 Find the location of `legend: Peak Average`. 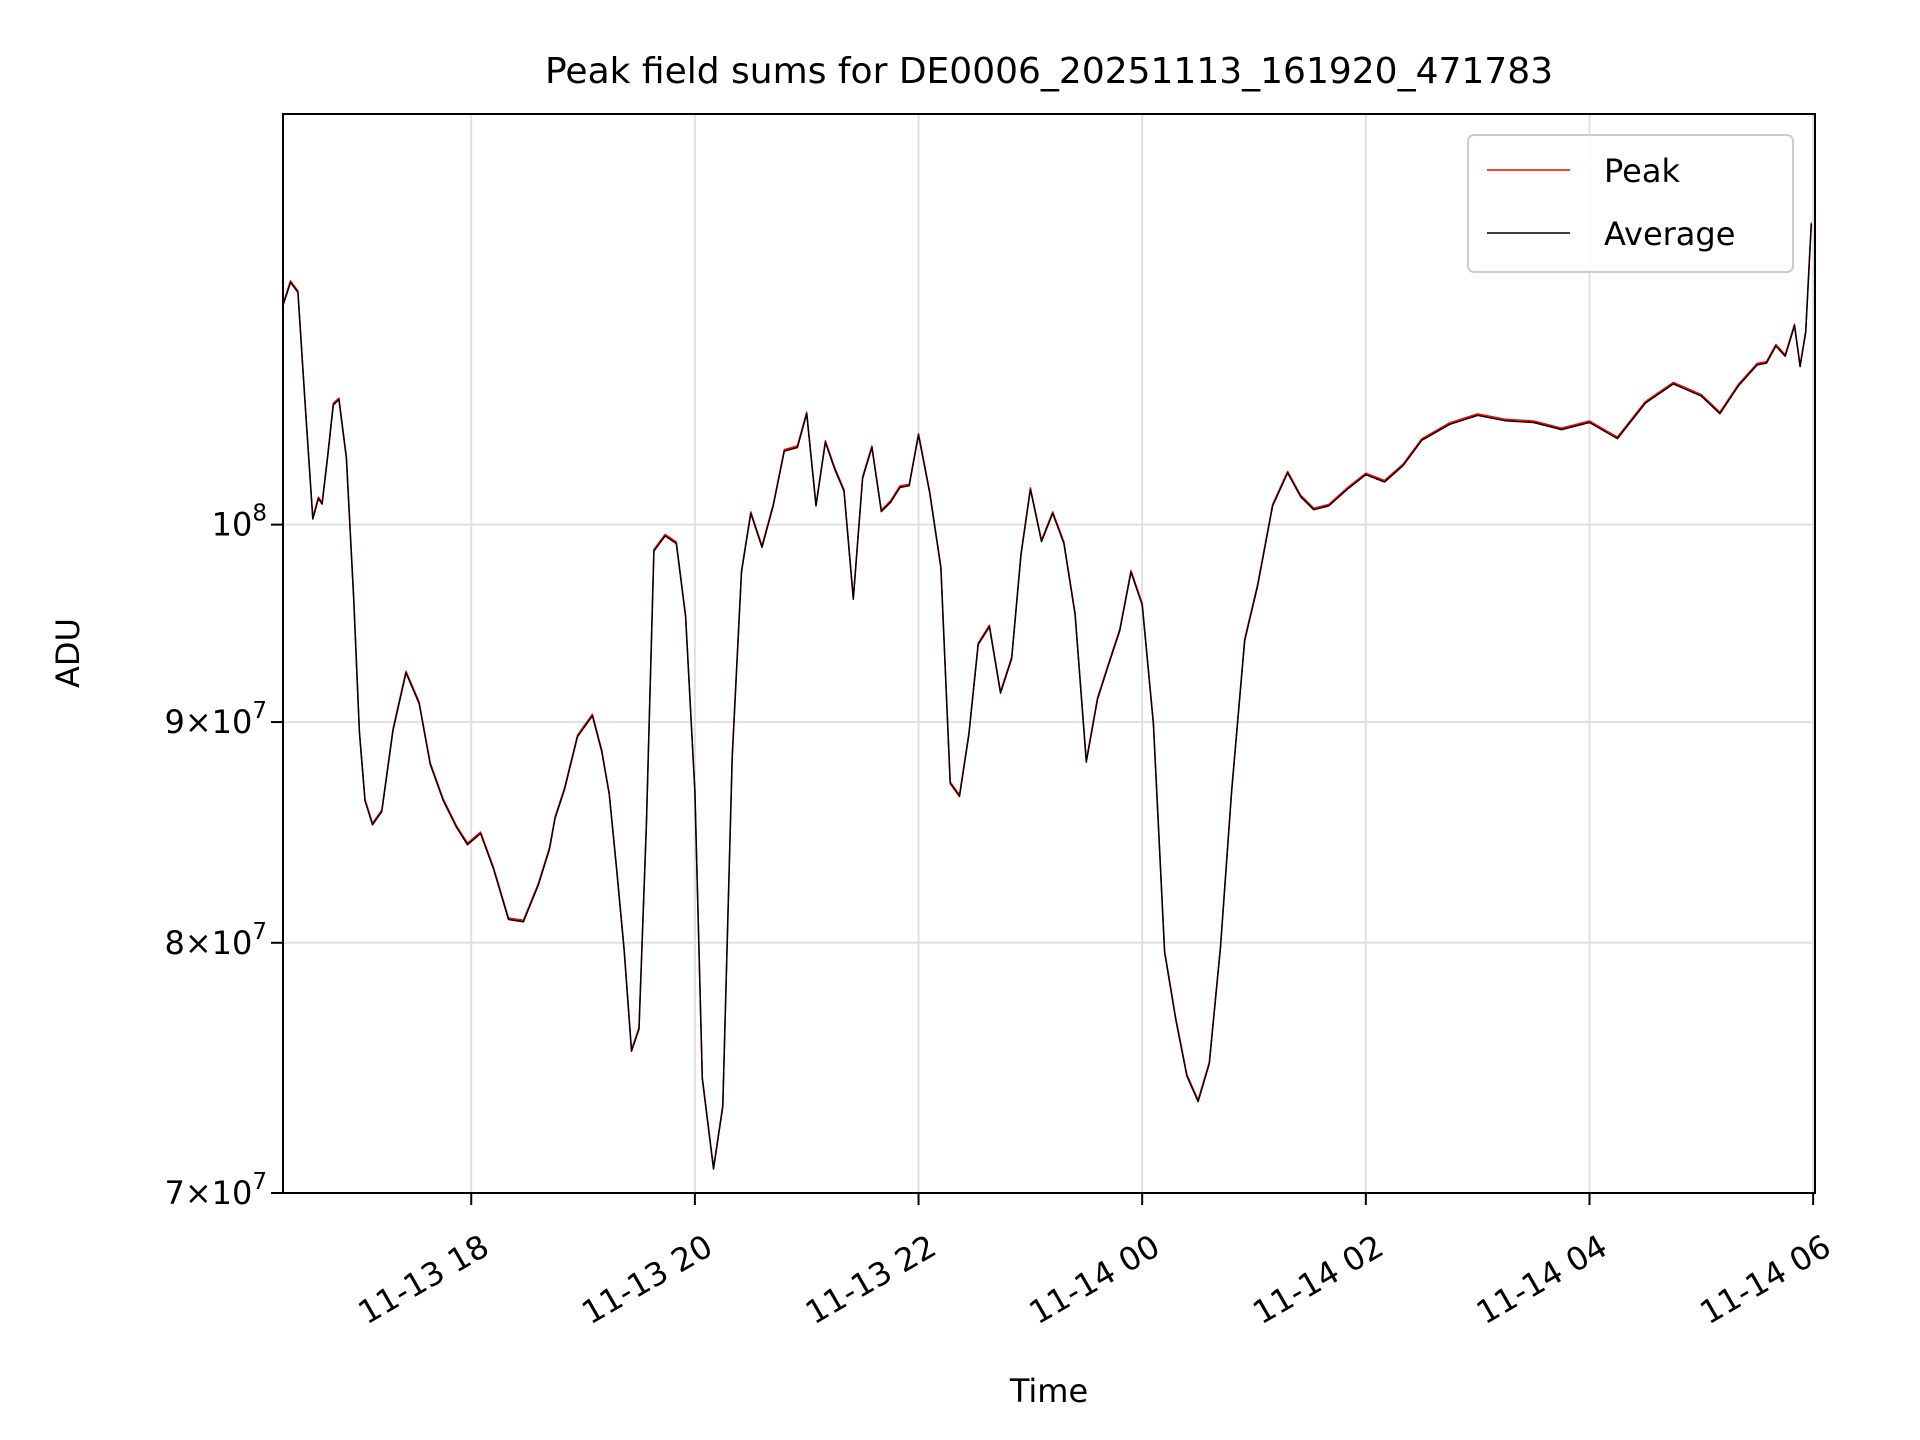

legend: Peak Average is located at coordinates (1630, 203).